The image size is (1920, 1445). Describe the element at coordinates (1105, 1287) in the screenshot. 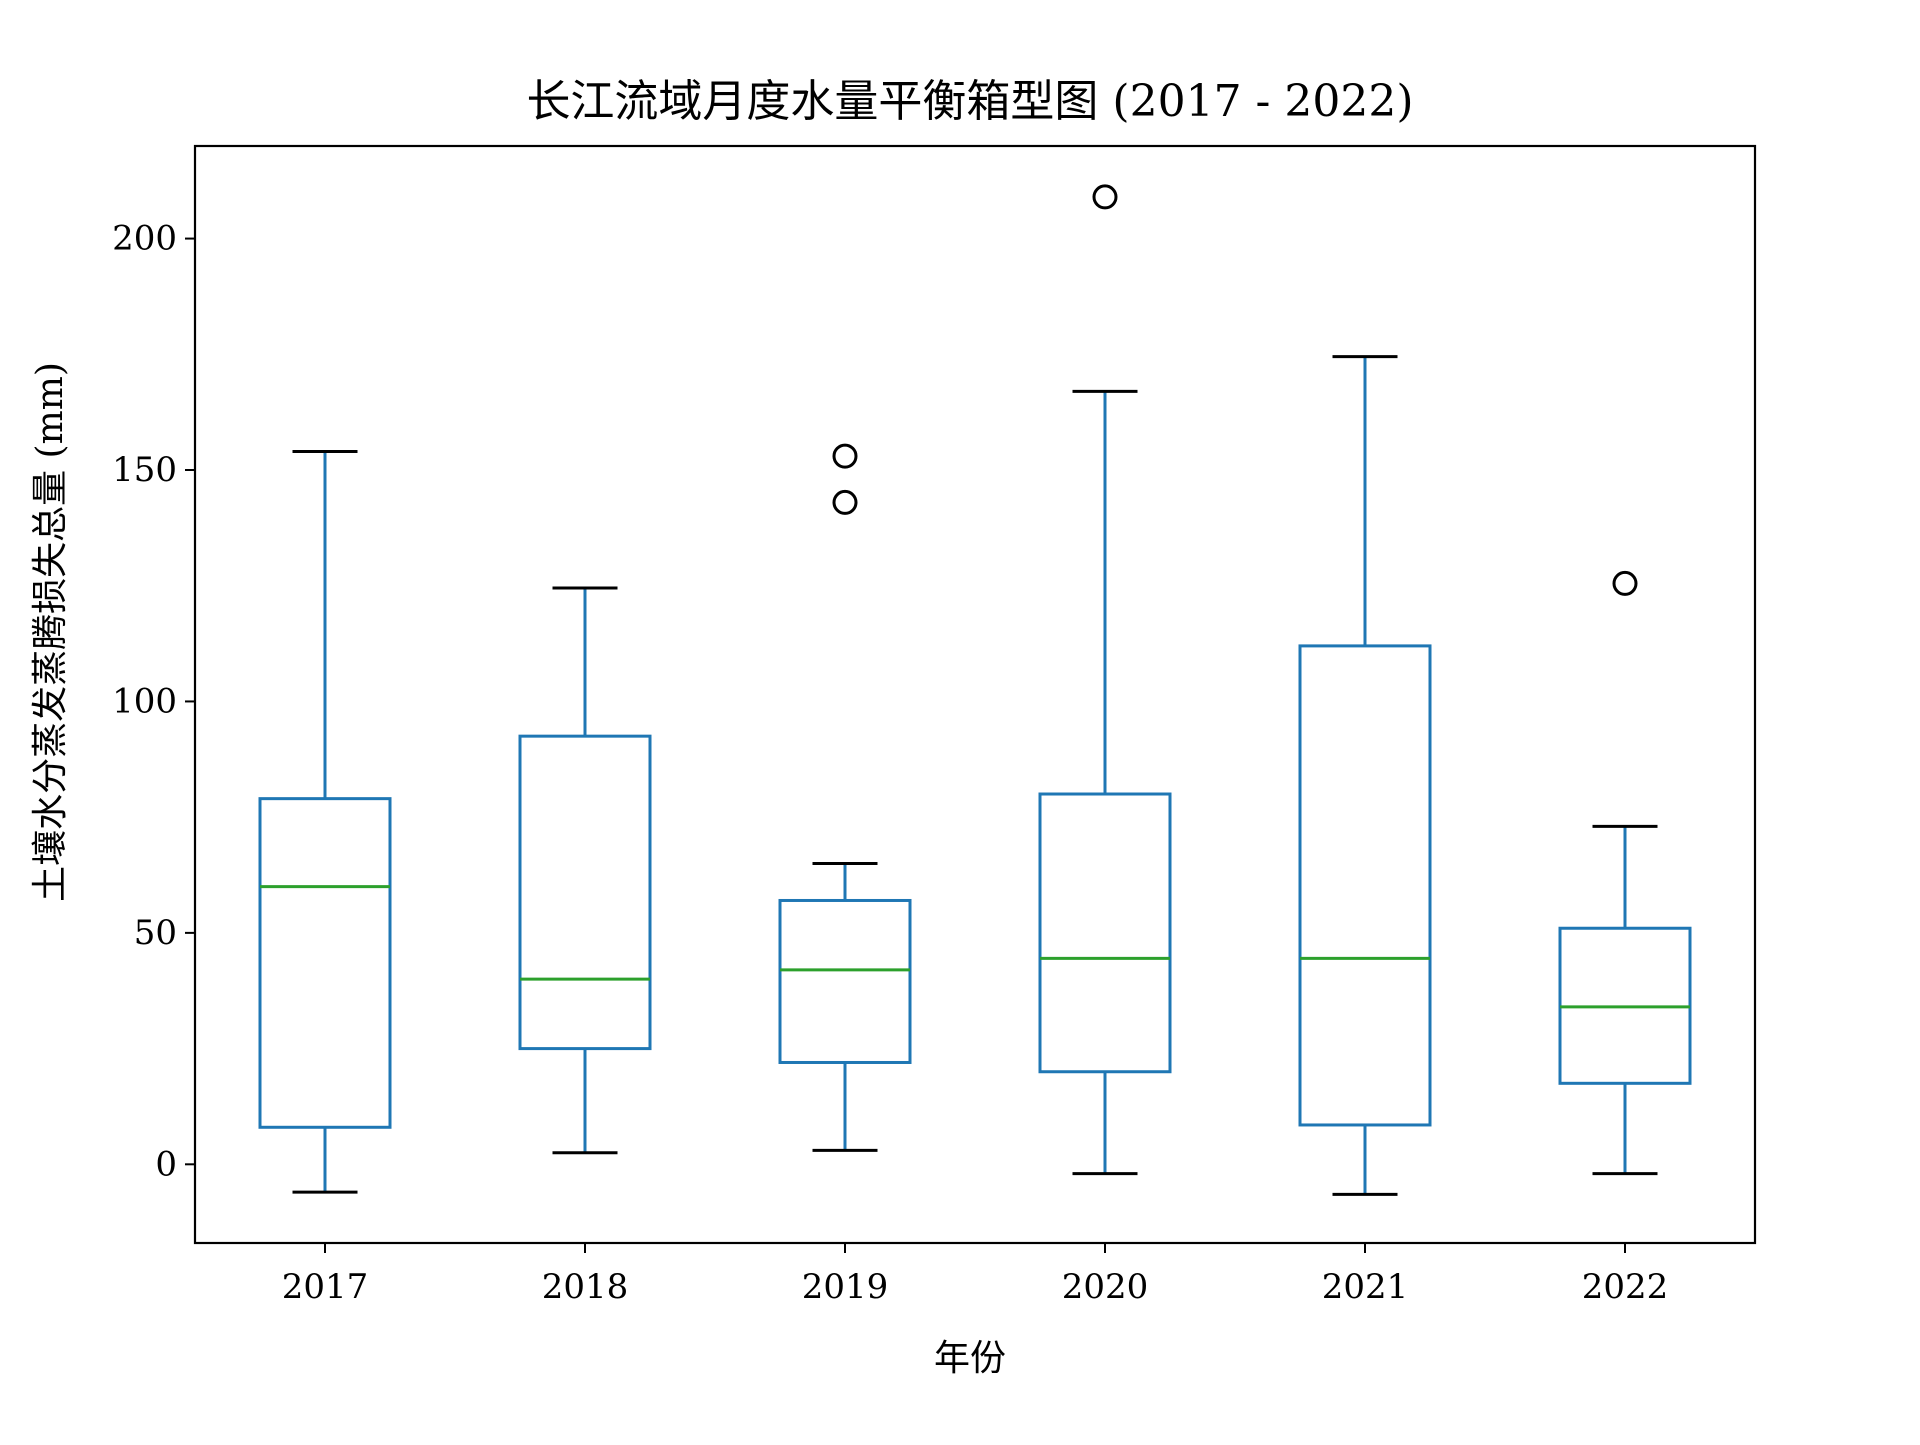

I see `x-tick-label: 2020` at that location.